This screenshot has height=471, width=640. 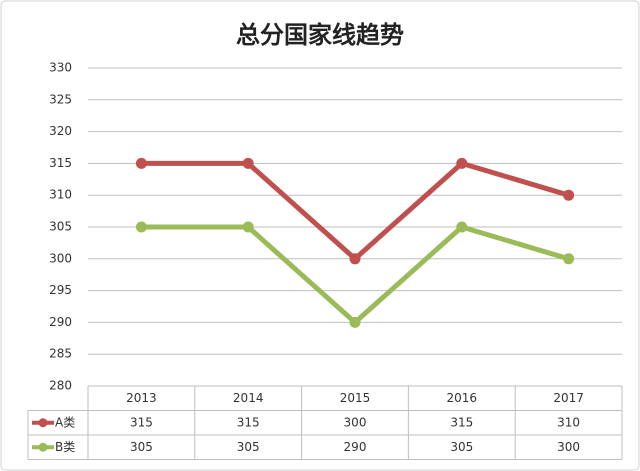 I want to click on x-tick-label: 2016, so click(x=462, y=398).